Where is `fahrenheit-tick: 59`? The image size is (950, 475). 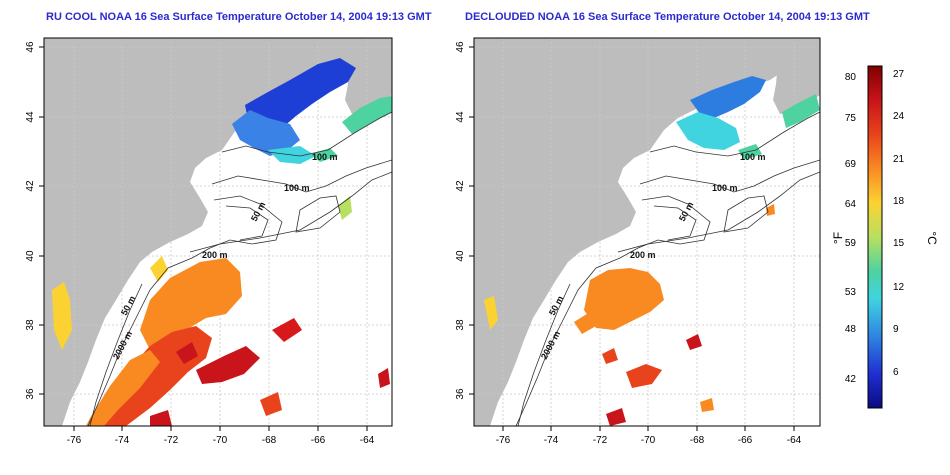 fahrenheit-tick: 59 is located at coordinates (851, 243).